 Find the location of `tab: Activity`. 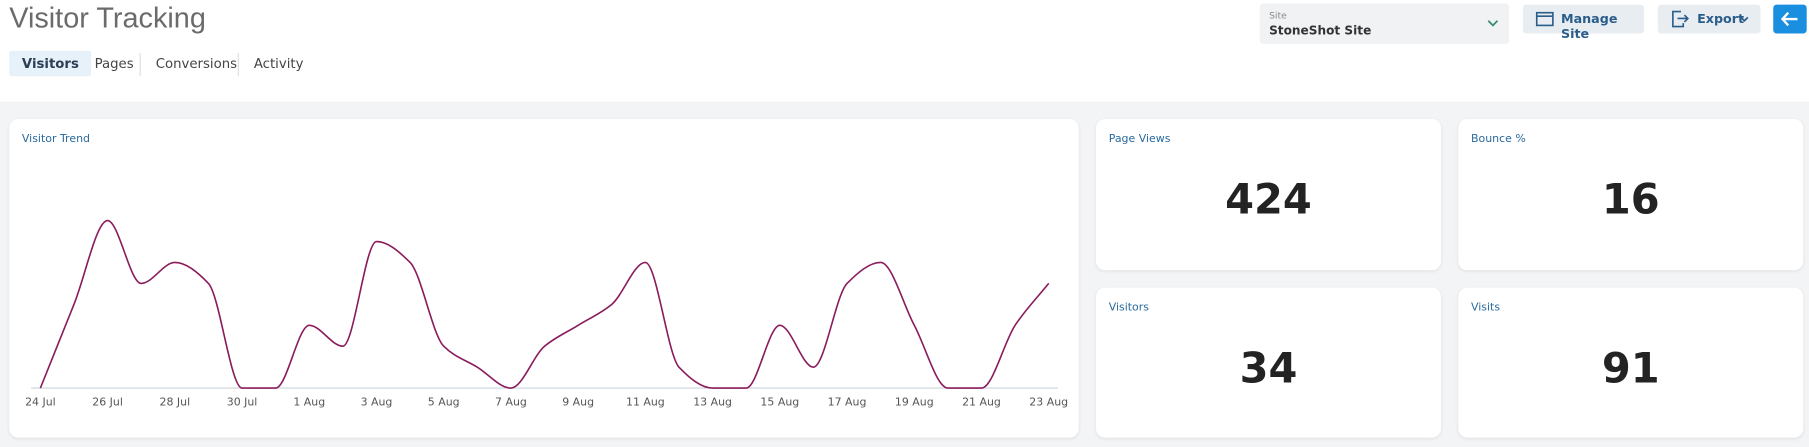

tab: Activity is located at coordinates (278, 63).